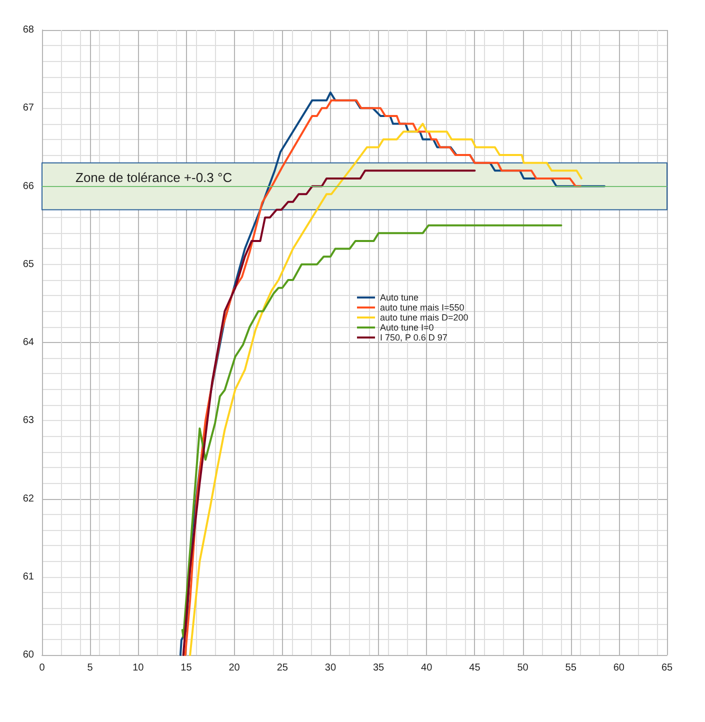 The image size is (705, 722). What do you see at coordinates (414, 337) in the screenshot?
I see `legend-label: I 750, P 0.6 D 97` at bounding box center [414, 337].